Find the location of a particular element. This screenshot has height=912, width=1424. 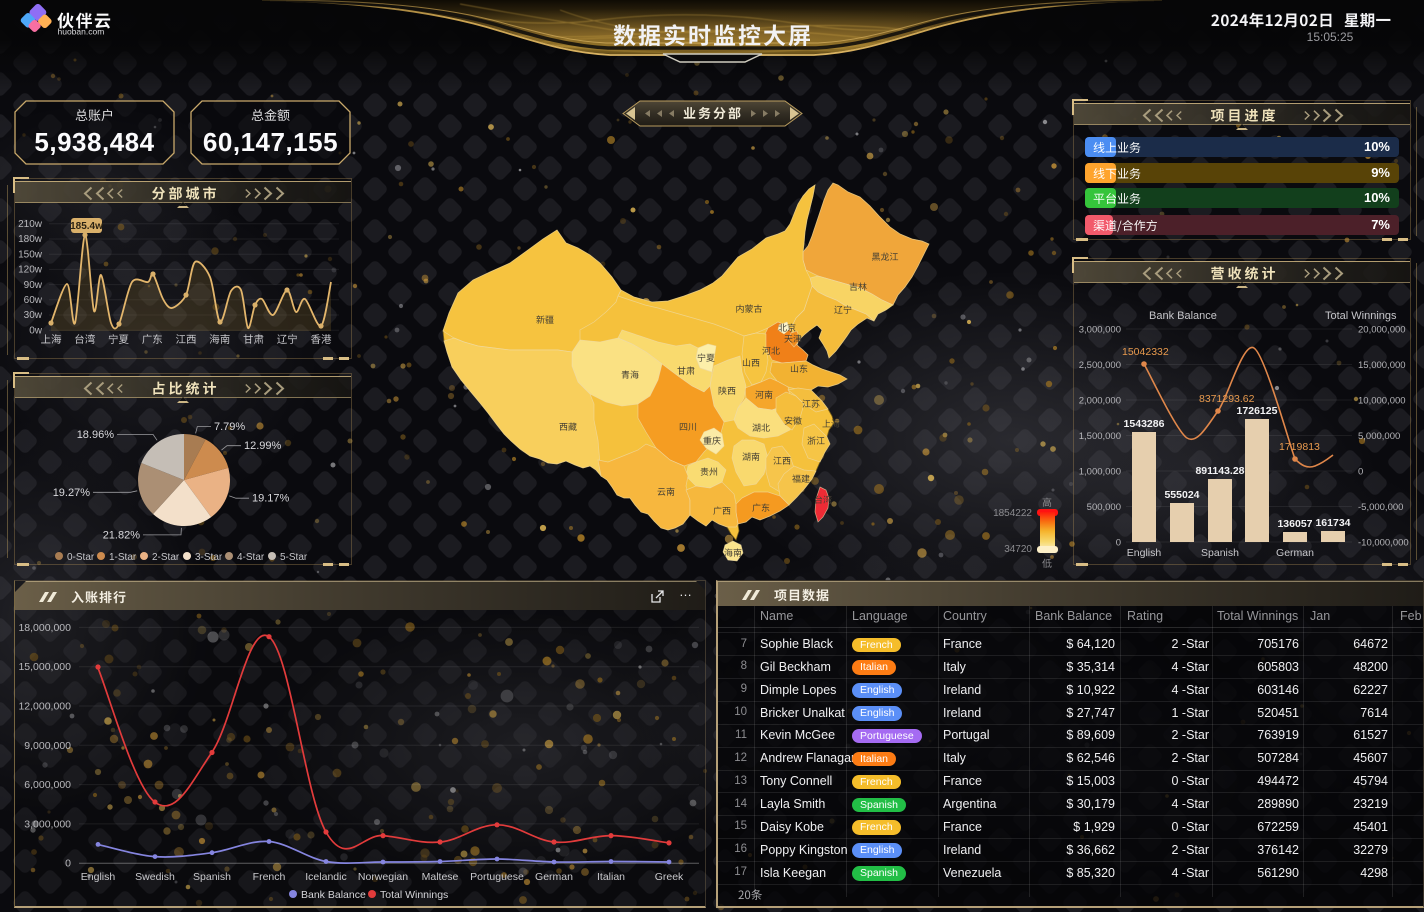

svg-text: 180w is located at coordinates (30, 239).